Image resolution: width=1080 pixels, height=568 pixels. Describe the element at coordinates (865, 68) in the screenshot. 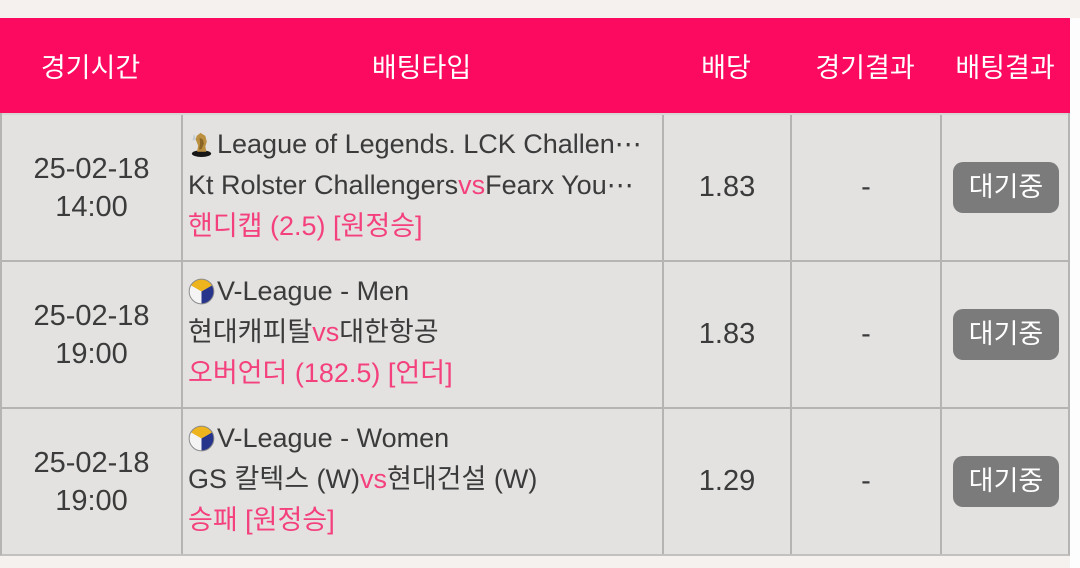

I see `column-header-game-result: 경기결과` at that location.